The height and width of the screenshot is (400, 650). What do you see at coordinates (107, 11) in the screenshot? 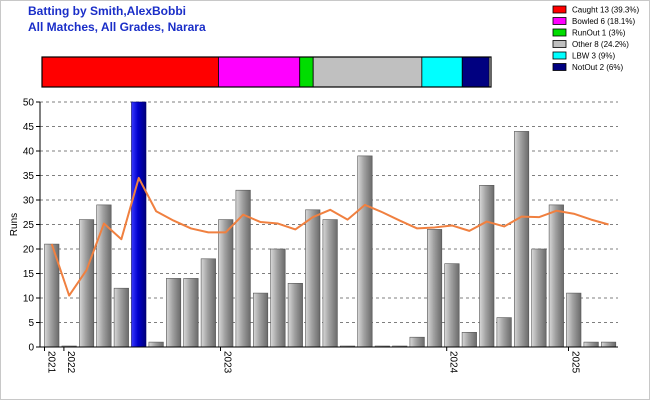
I see `chart-title: Batting by Smith,AlexBobbi` at bounding box center [107, 11].